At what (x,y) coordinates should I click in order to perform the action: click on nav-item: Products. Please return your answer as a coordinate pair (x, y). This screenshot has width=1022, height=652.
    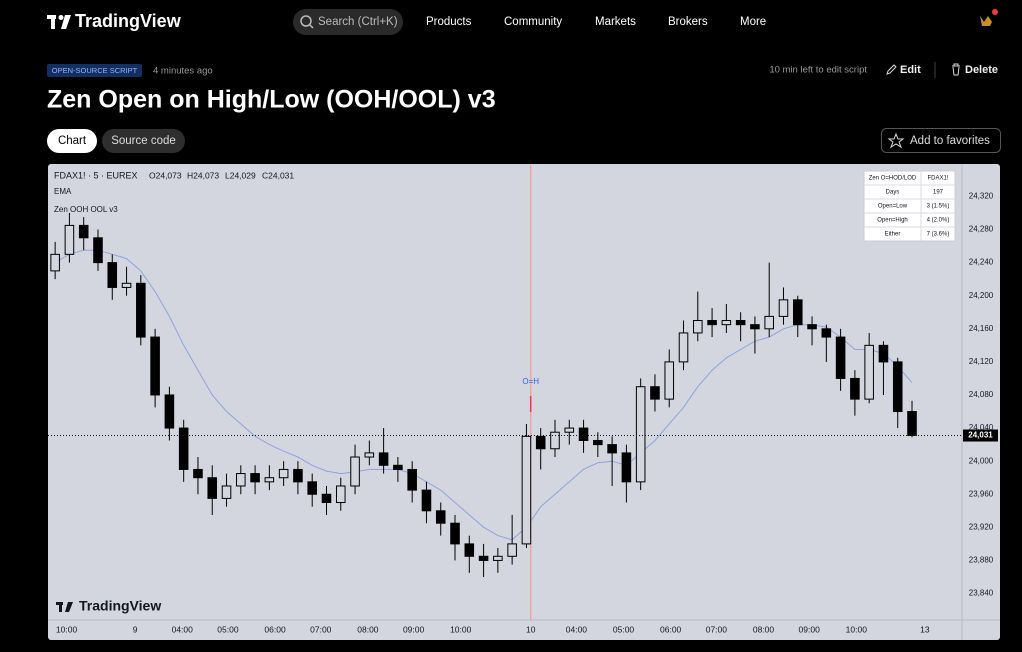
    Looking at the image, I should click on (449, 22).